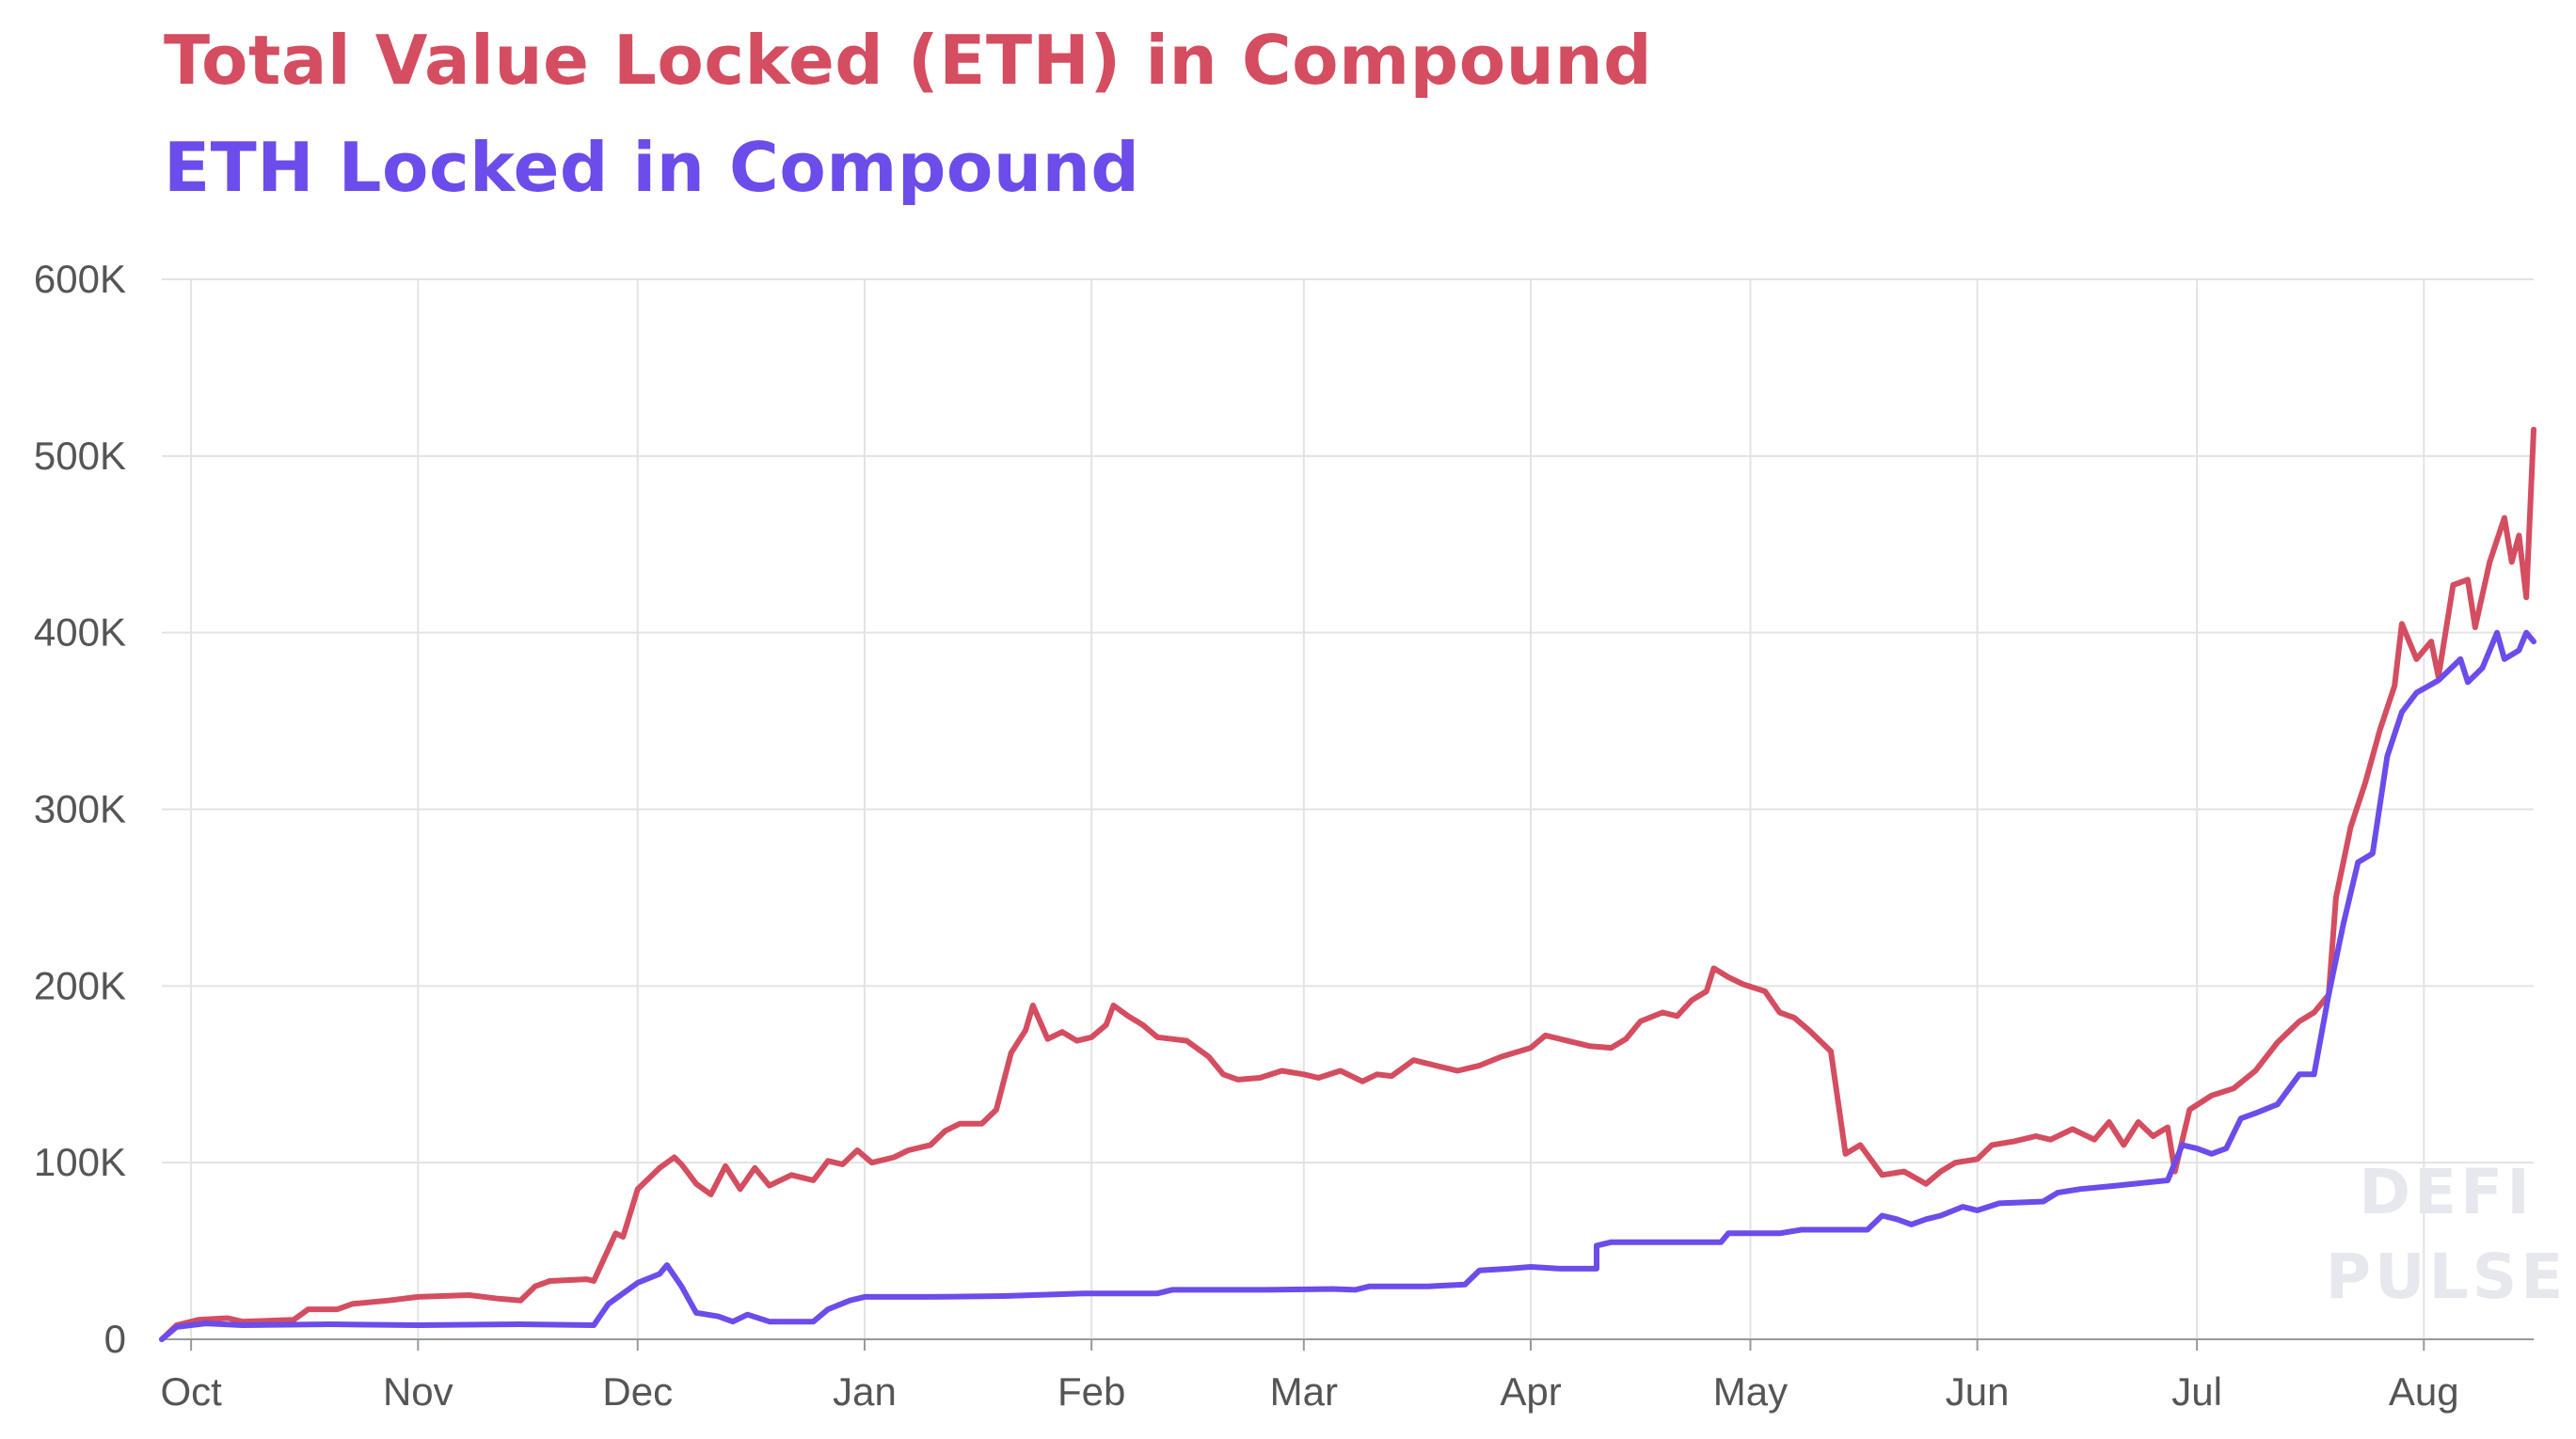 The height and width of the screenshot is (1439, 2576). Describe the element at coordinates (80, 632) in the screenshot. I see `y-tick-label: 400K` at that location.